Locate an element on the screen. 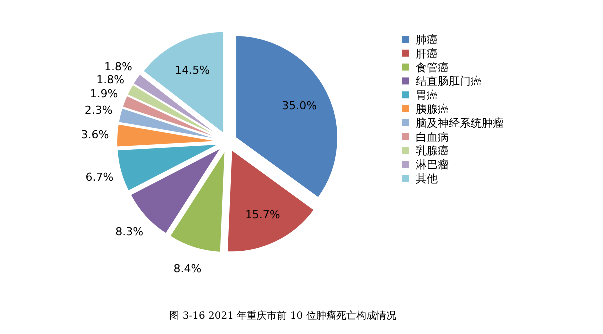 This screenshot has width=603, height=334. legend-label: 肝癌 is located at coordinates (427, 53).